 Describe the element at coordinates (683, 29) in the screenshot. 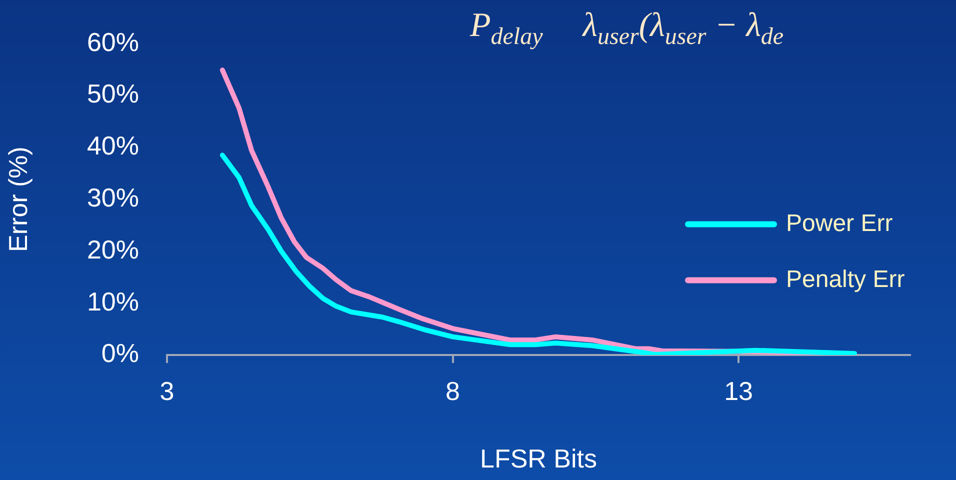

I see `annotation: λ$_{user}$(λ$_{user}$ − λ$_{de}$` at that location.